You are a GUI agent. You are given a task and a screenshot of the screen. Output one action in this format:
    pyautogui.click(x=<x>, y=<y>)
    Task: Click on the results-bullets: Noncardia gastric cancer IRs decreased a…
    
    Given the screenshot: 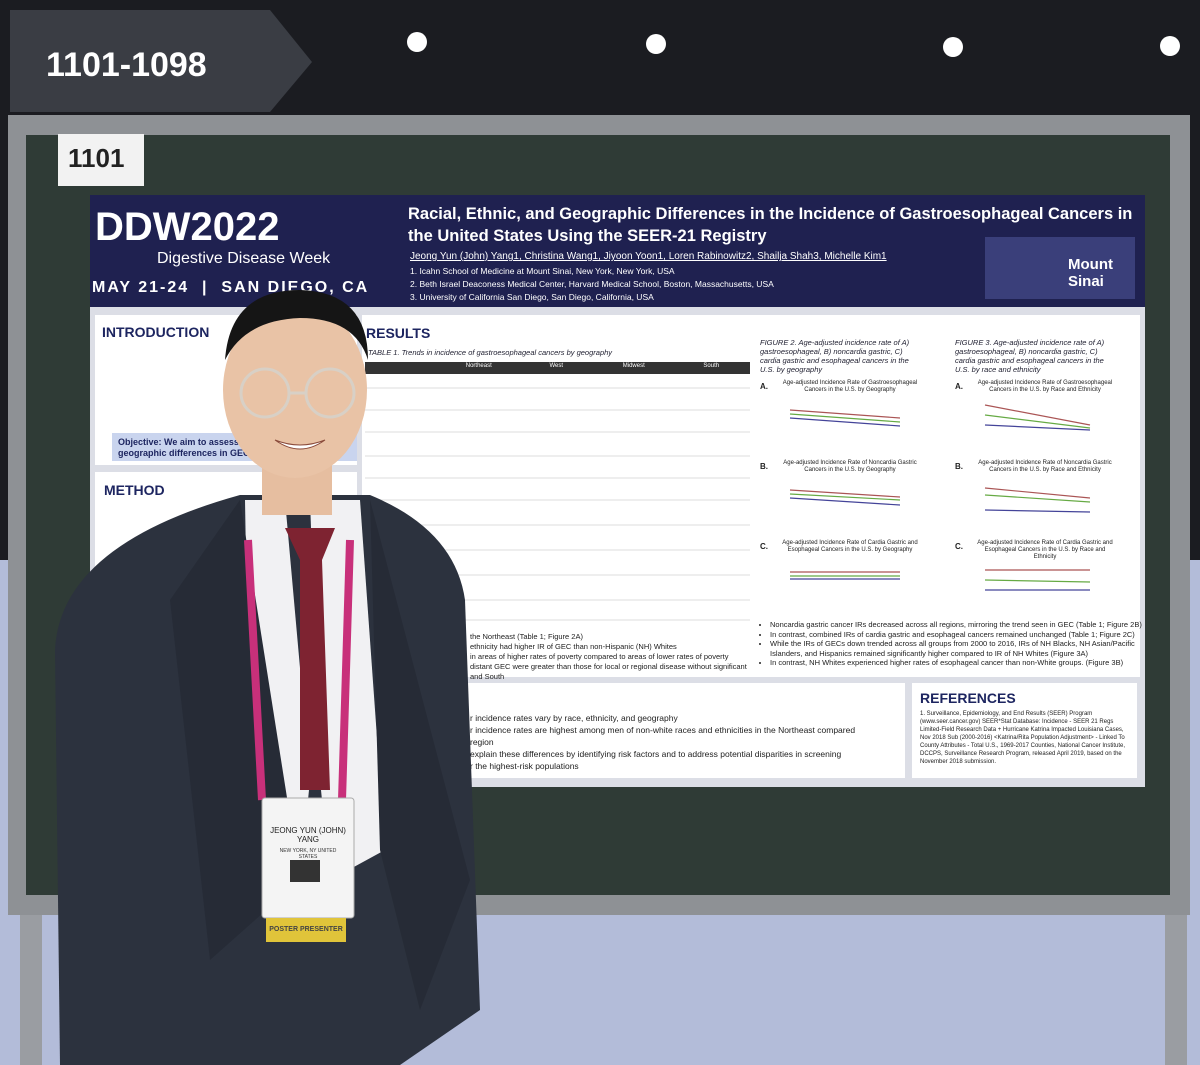 What is the action you would take?
    pyautogui.click(x=951, y=644)
    